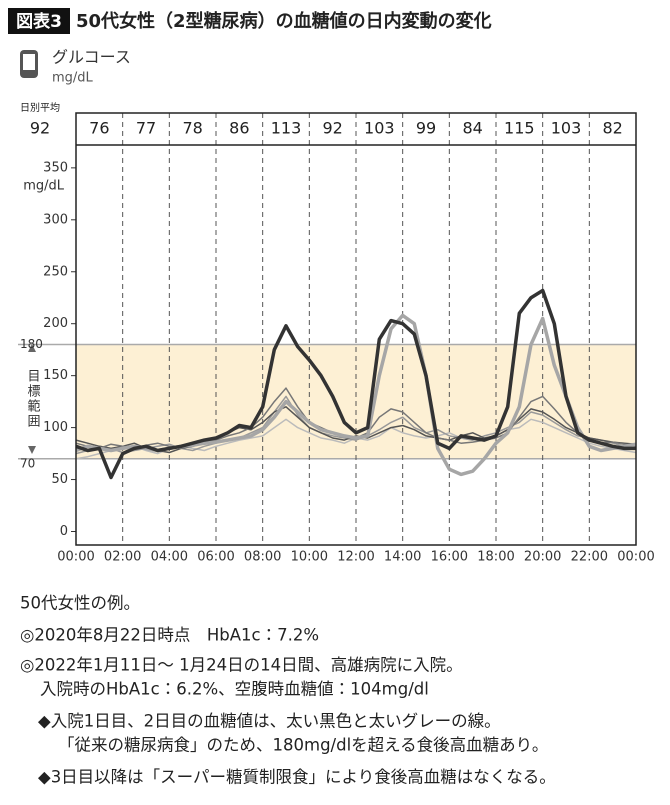 This screenshot has height=805, width=670. Describe the element at coordinates (80, 603) in the screenshot. I see `note: 50代女性の例。` at that location.